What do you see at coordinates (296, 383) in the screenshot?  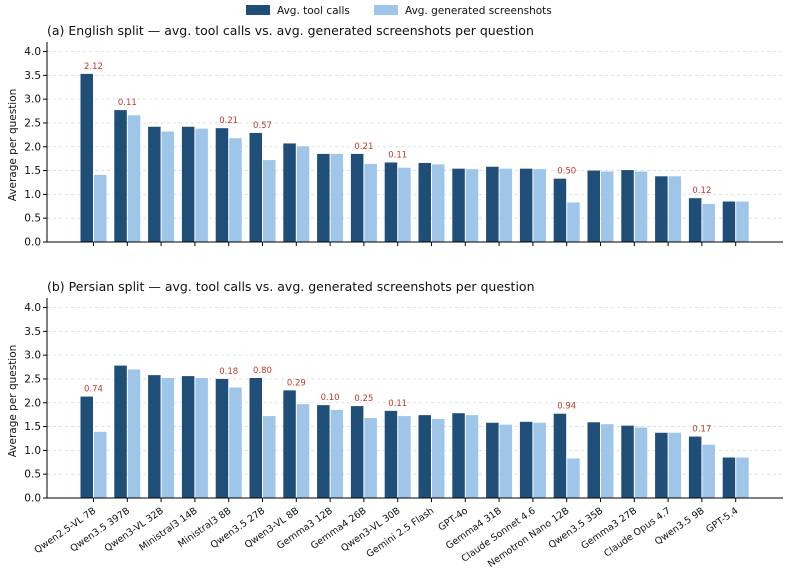 I see `difference-label-qwen3-vl-8b: 0.29` at bounding box center [296, 383].